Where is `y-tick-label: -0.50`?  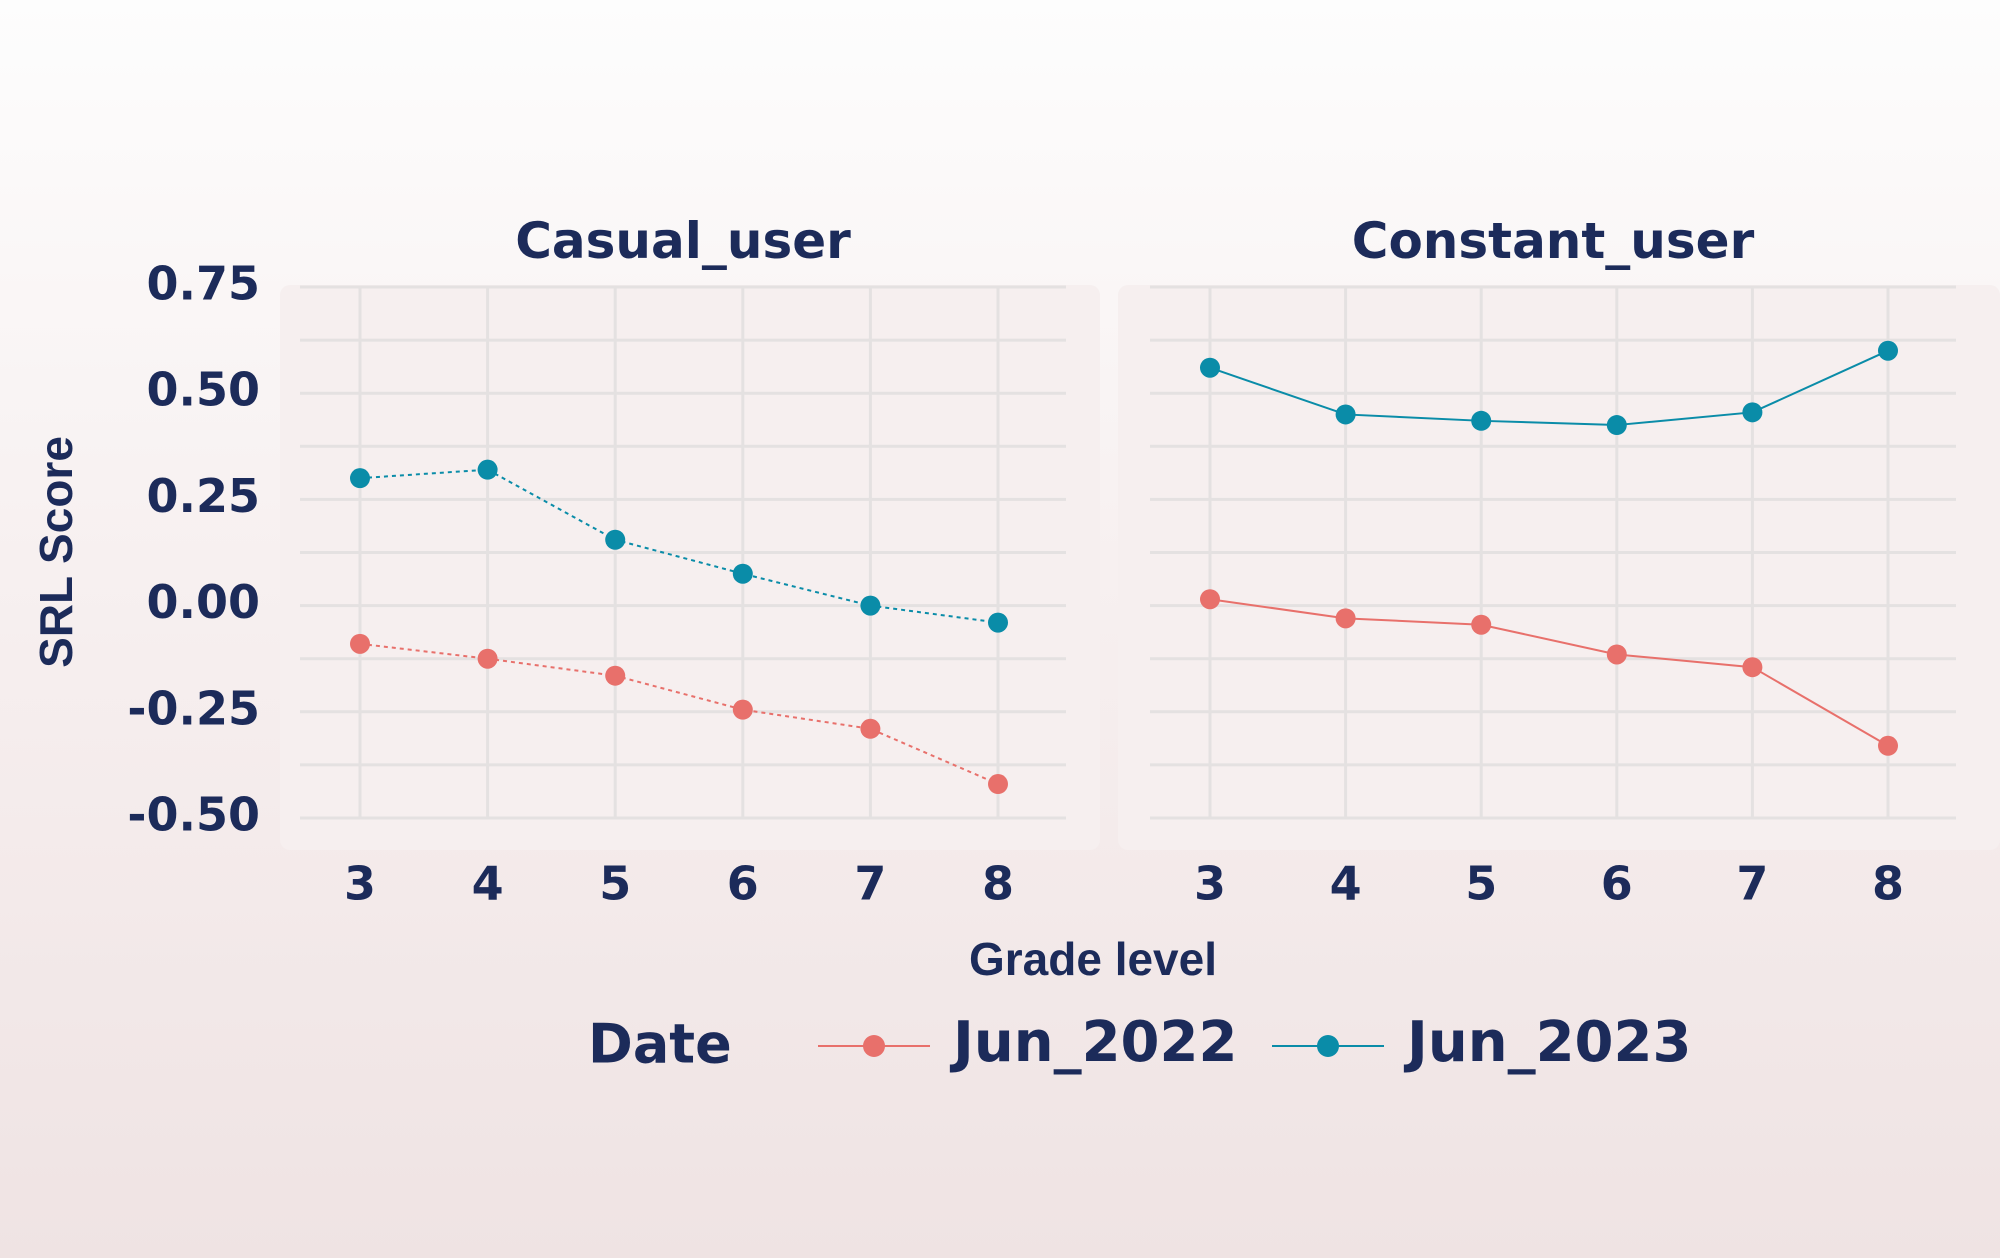
y-tick-label: -0.50 is located at coordinates (193, 815).